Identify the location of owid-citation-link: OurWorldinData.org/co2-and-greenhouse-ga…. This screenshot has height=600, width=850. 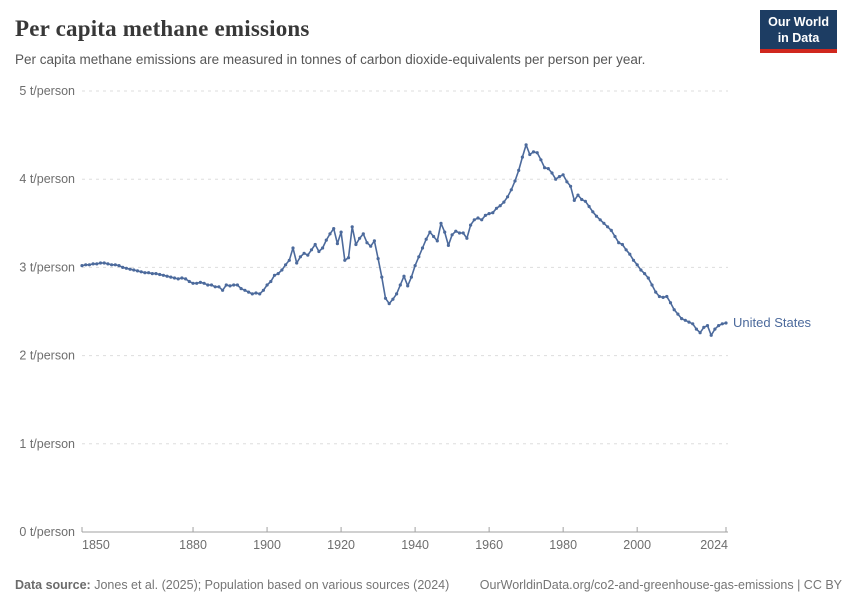
(660, 585).